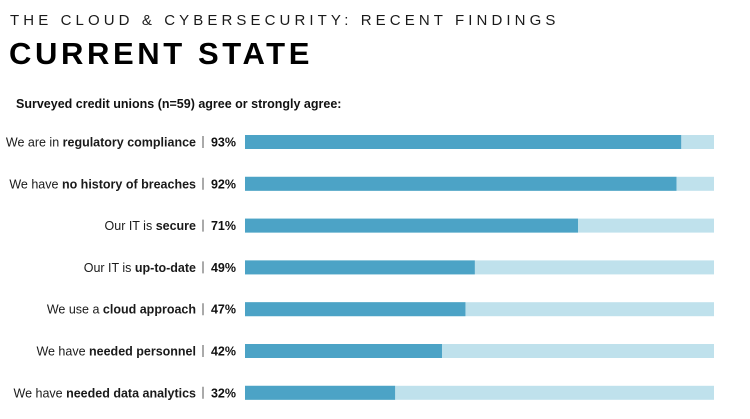  Describe the element at coordinates (142, 352) in the screenshot. I see `category-label-emphasis: needed personnel` at that location.